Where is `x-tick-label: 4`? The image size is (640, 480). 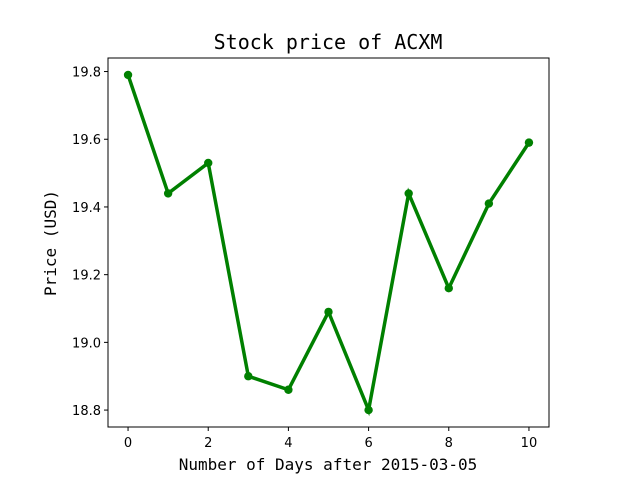 x-tick-label: 4 is located at coordinates (288, 443).